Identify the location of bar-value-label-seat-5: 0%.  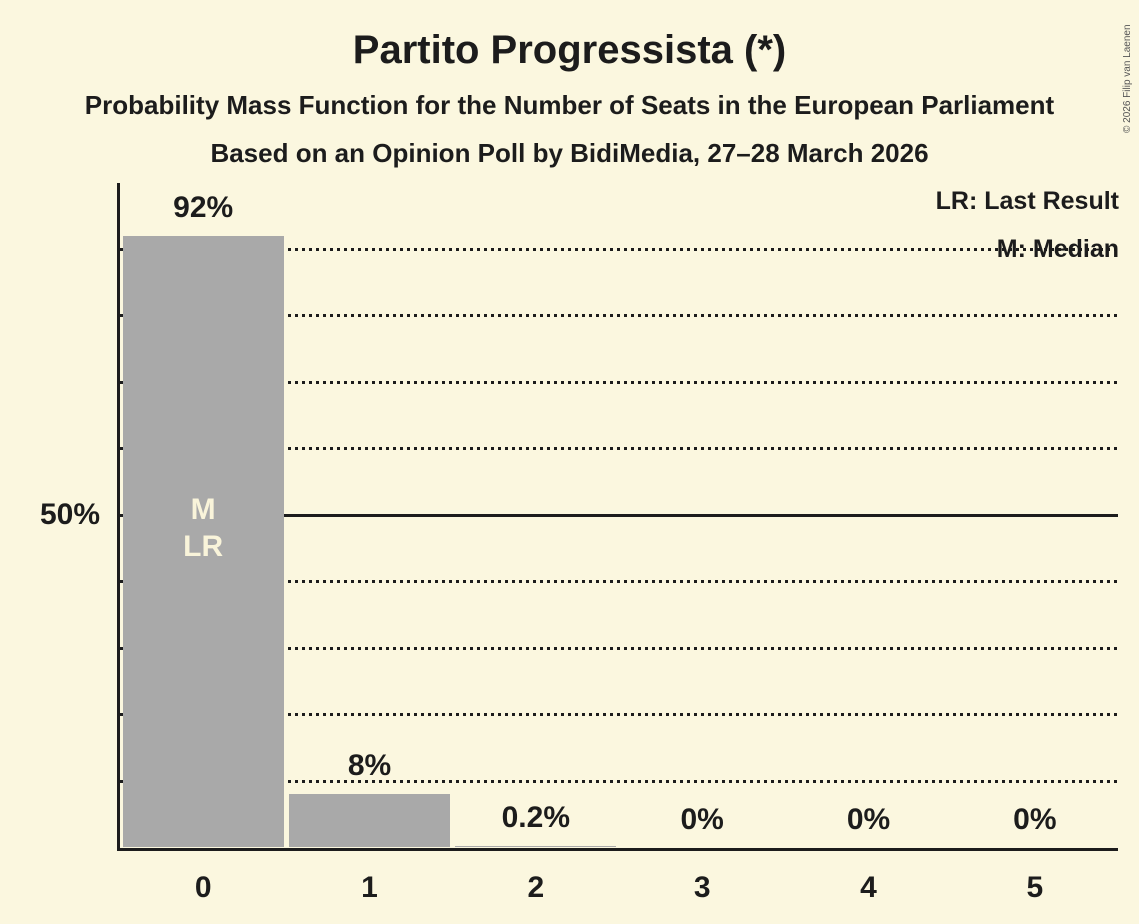
(1035, 819).